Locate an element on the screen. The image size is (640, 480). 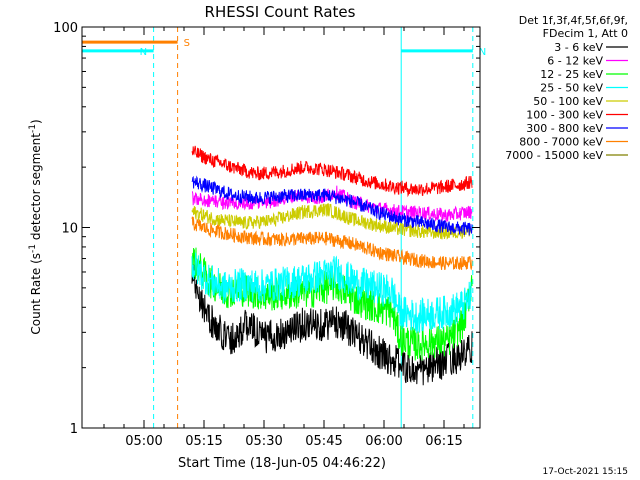
legend-label-7: 300 - 800 keV is located at coordinates (564, 128).